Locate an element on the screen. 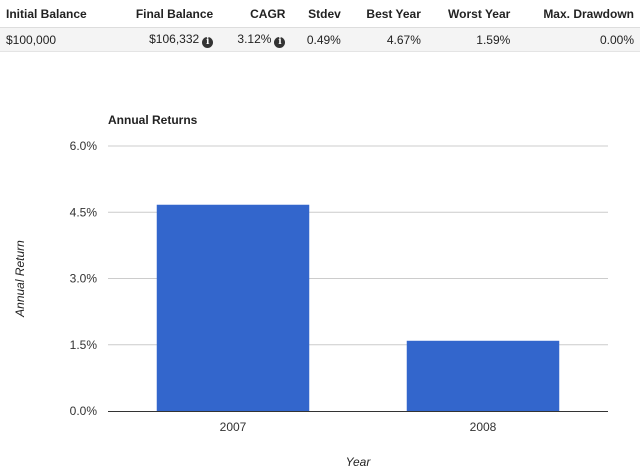 The height and width of the screenshot is (471, 640). worst-year-value: 1.59% is located at coordinates (493, 39).